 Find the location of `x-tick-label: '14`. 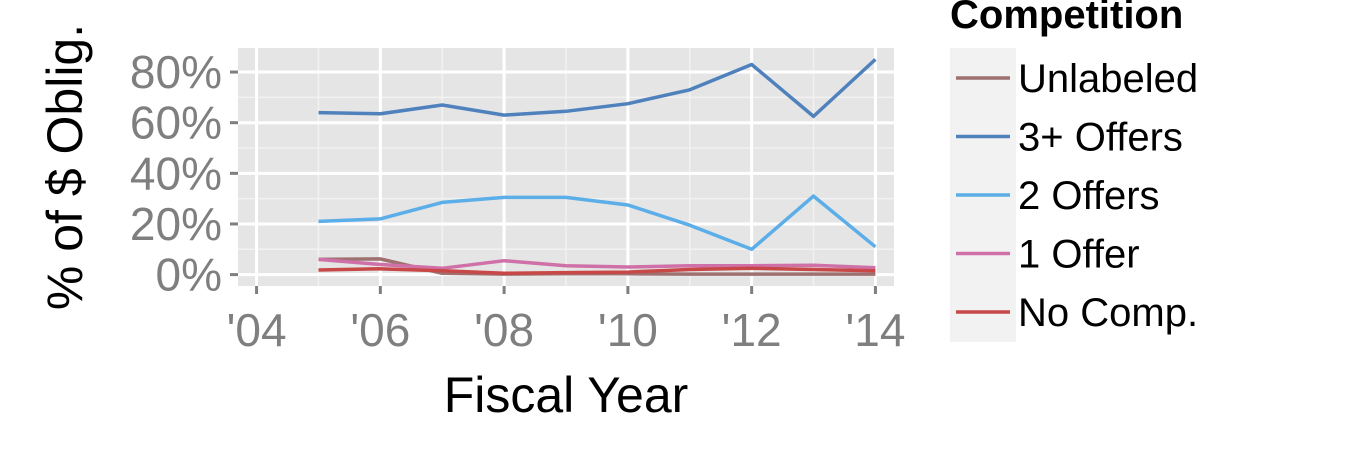

x-tick-label: '14 is located at coordinates (875, 330).